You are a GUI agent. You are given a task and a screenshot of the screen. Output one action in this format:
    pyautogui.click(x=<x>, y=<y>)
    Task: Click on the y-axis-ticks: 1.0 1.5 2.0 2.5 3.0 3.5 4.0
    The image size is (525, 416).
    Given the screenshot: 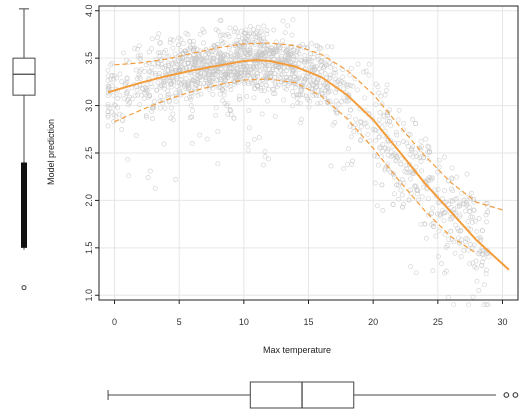 What is the action you would take?
    pyautogui.click(x=91, y=153)
    